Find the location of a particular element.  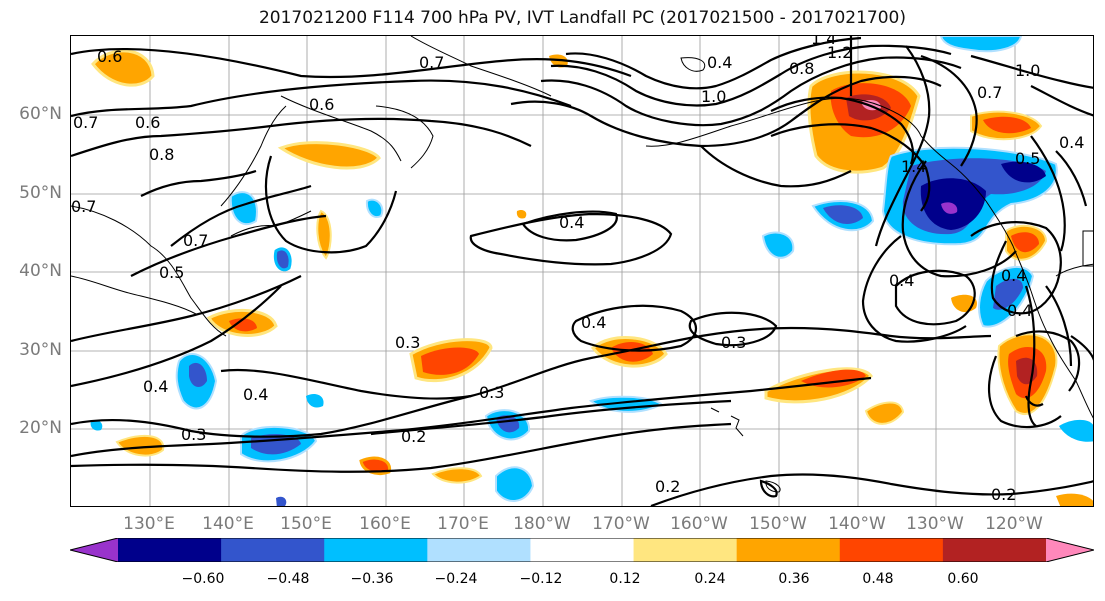

lon-tick-label: 150°W is located at coordinates (778, 524).